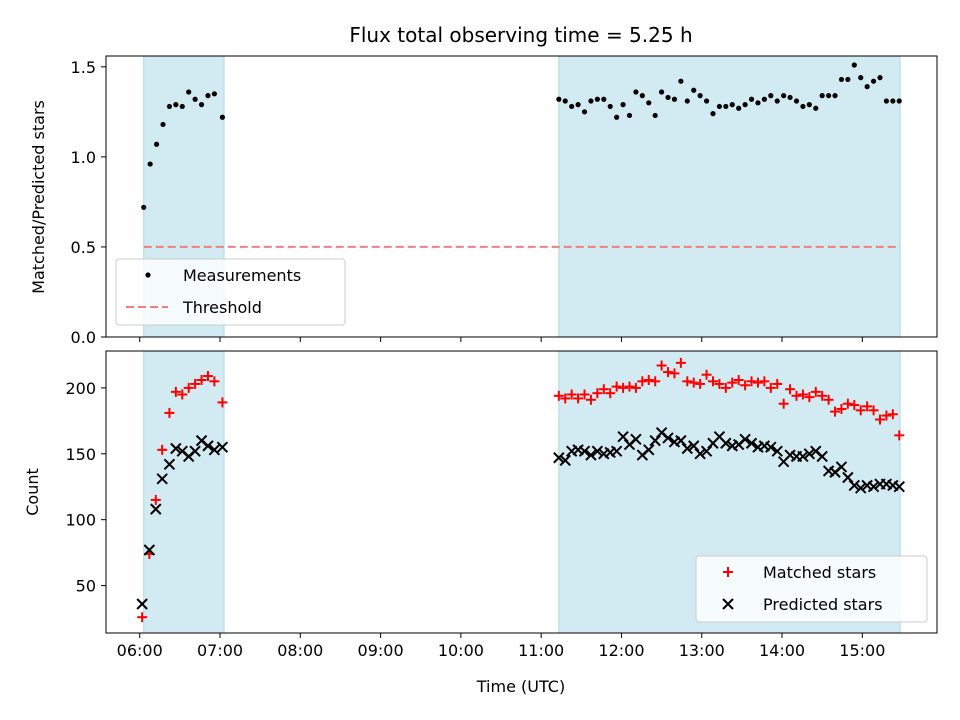 The image size is (960, 720). Describe the element at coordinates (242, 275) in the screenshot. I see `legend-label: Measurements` at that location.